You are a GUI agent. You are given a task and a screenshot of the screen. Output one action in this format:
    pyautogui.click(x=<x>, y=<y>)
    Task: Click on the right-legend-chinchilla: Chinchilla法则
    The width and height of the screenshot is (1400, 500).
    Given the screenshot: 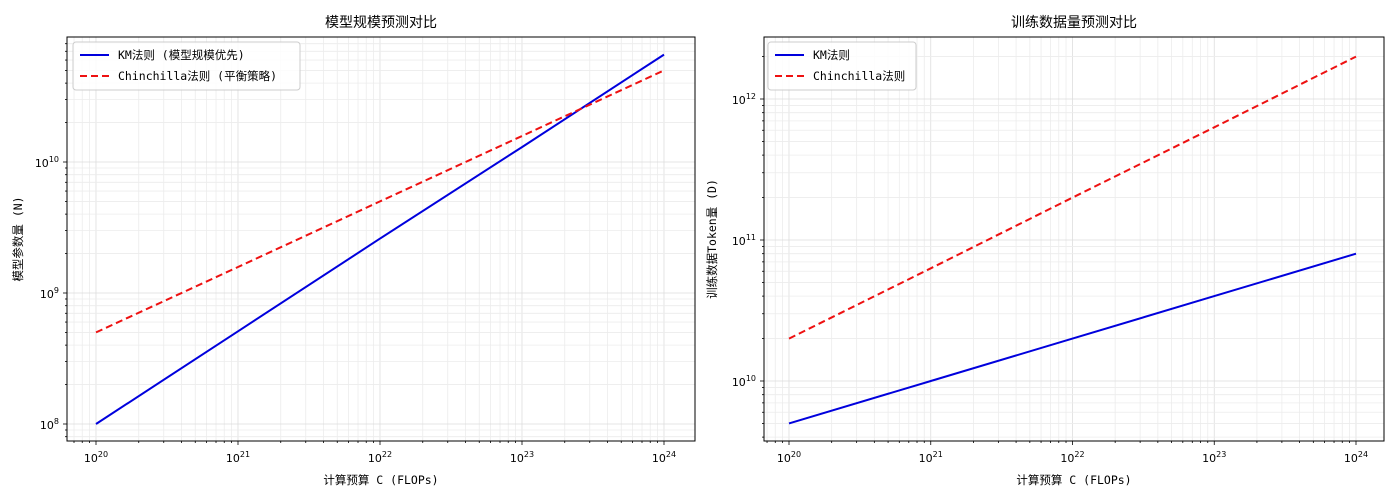 What is the action you would take?
    pyautogui.click(x=859, y=76)
    